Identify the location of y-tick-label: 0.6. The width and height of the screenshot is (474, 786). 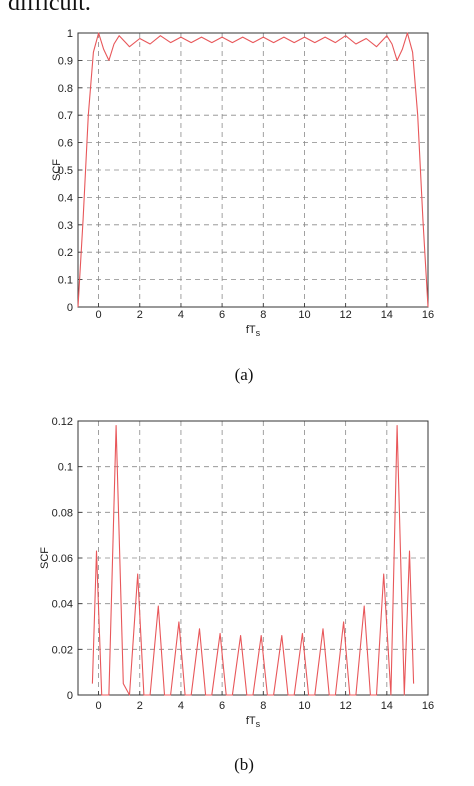
(65, 144).